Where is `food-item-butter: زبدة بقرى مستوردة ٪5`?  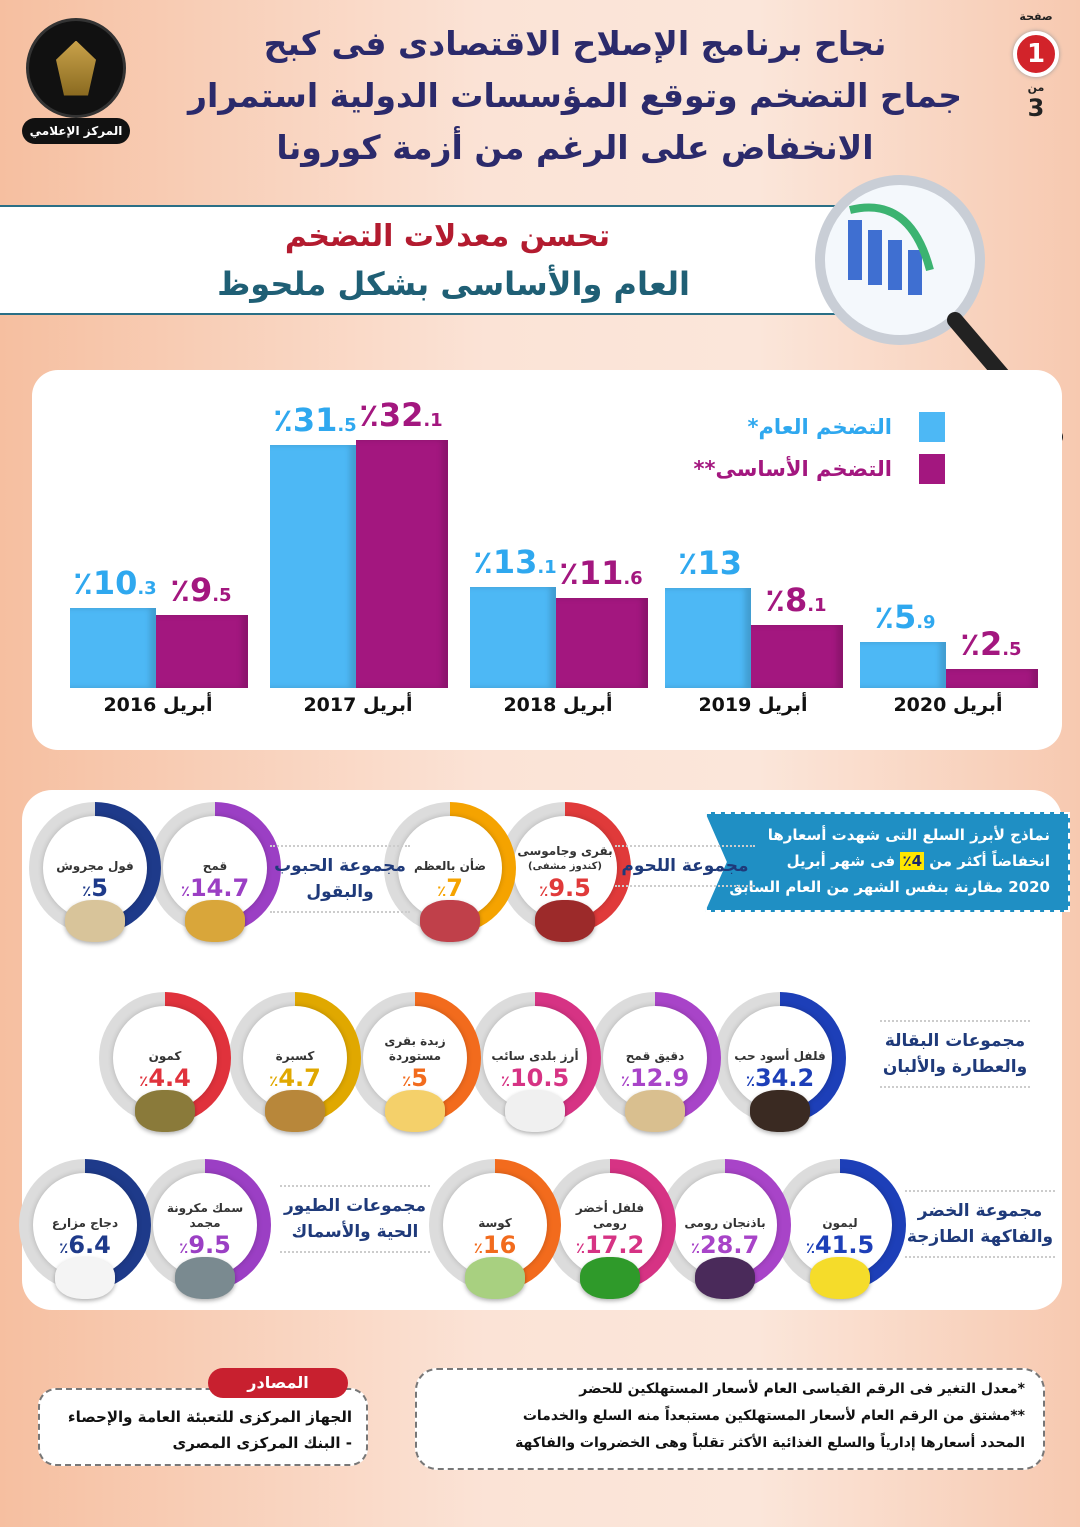
food-item-butter: زبدة بقرى مستوردة ٪5 is located at coordinates (415, 1062).